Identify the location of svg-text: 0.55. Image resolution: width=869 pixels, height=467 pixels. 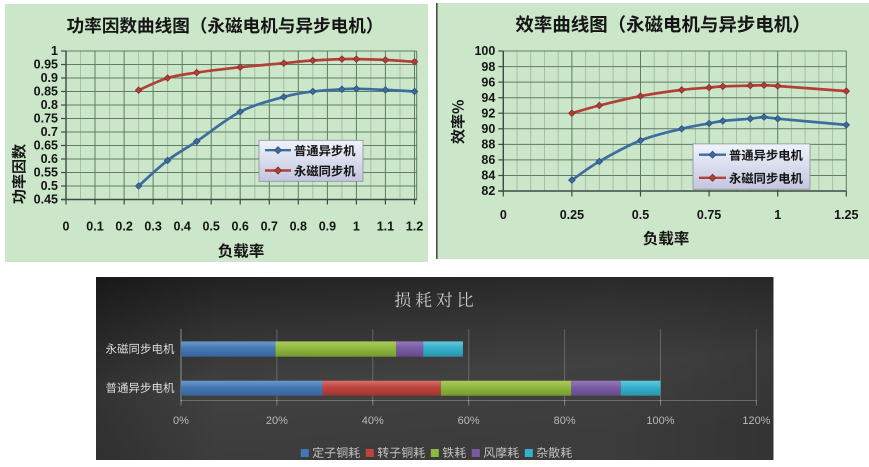
(46, 173).